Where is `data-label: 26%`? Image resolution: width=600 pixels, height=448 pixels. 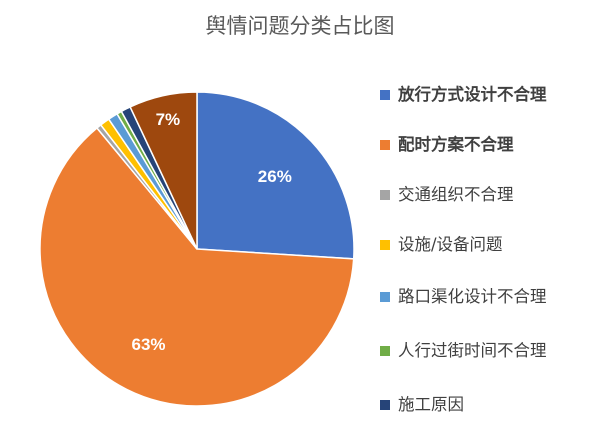
data-label: 26% is located at coordinates (275, 176).